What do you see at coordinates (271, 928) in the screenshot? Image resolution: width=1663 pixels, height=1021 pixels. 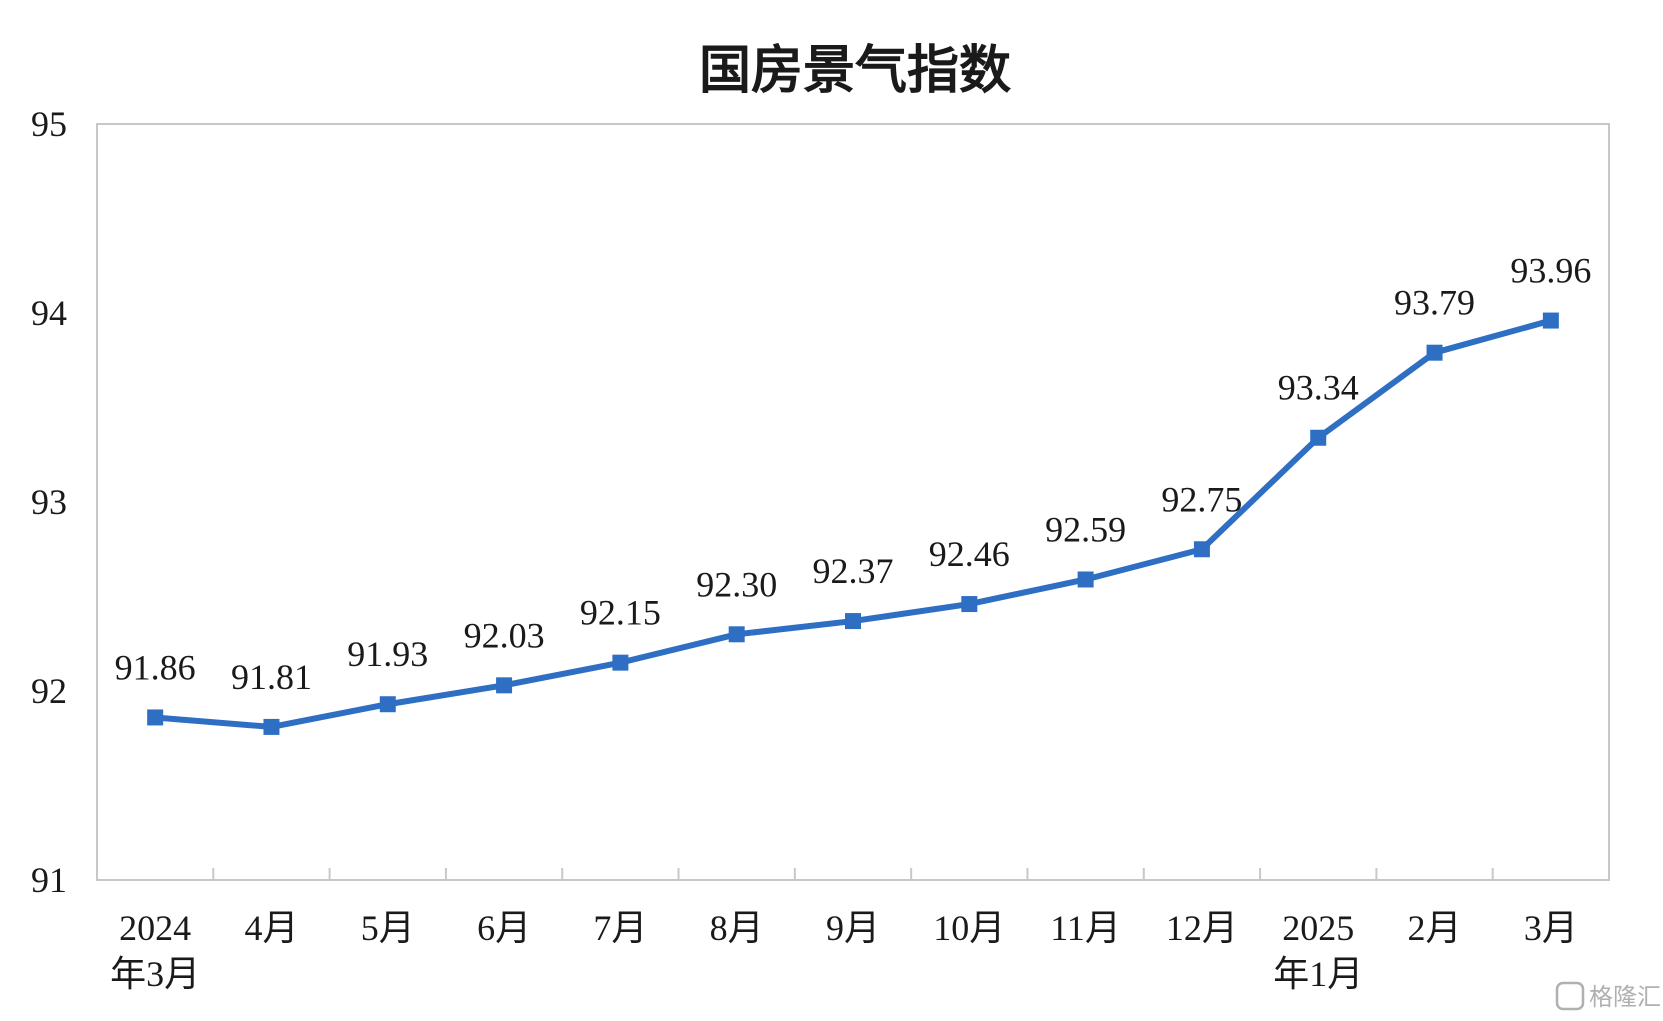 I see `x-tick-label: 4月` at bounding box center [271, 928].